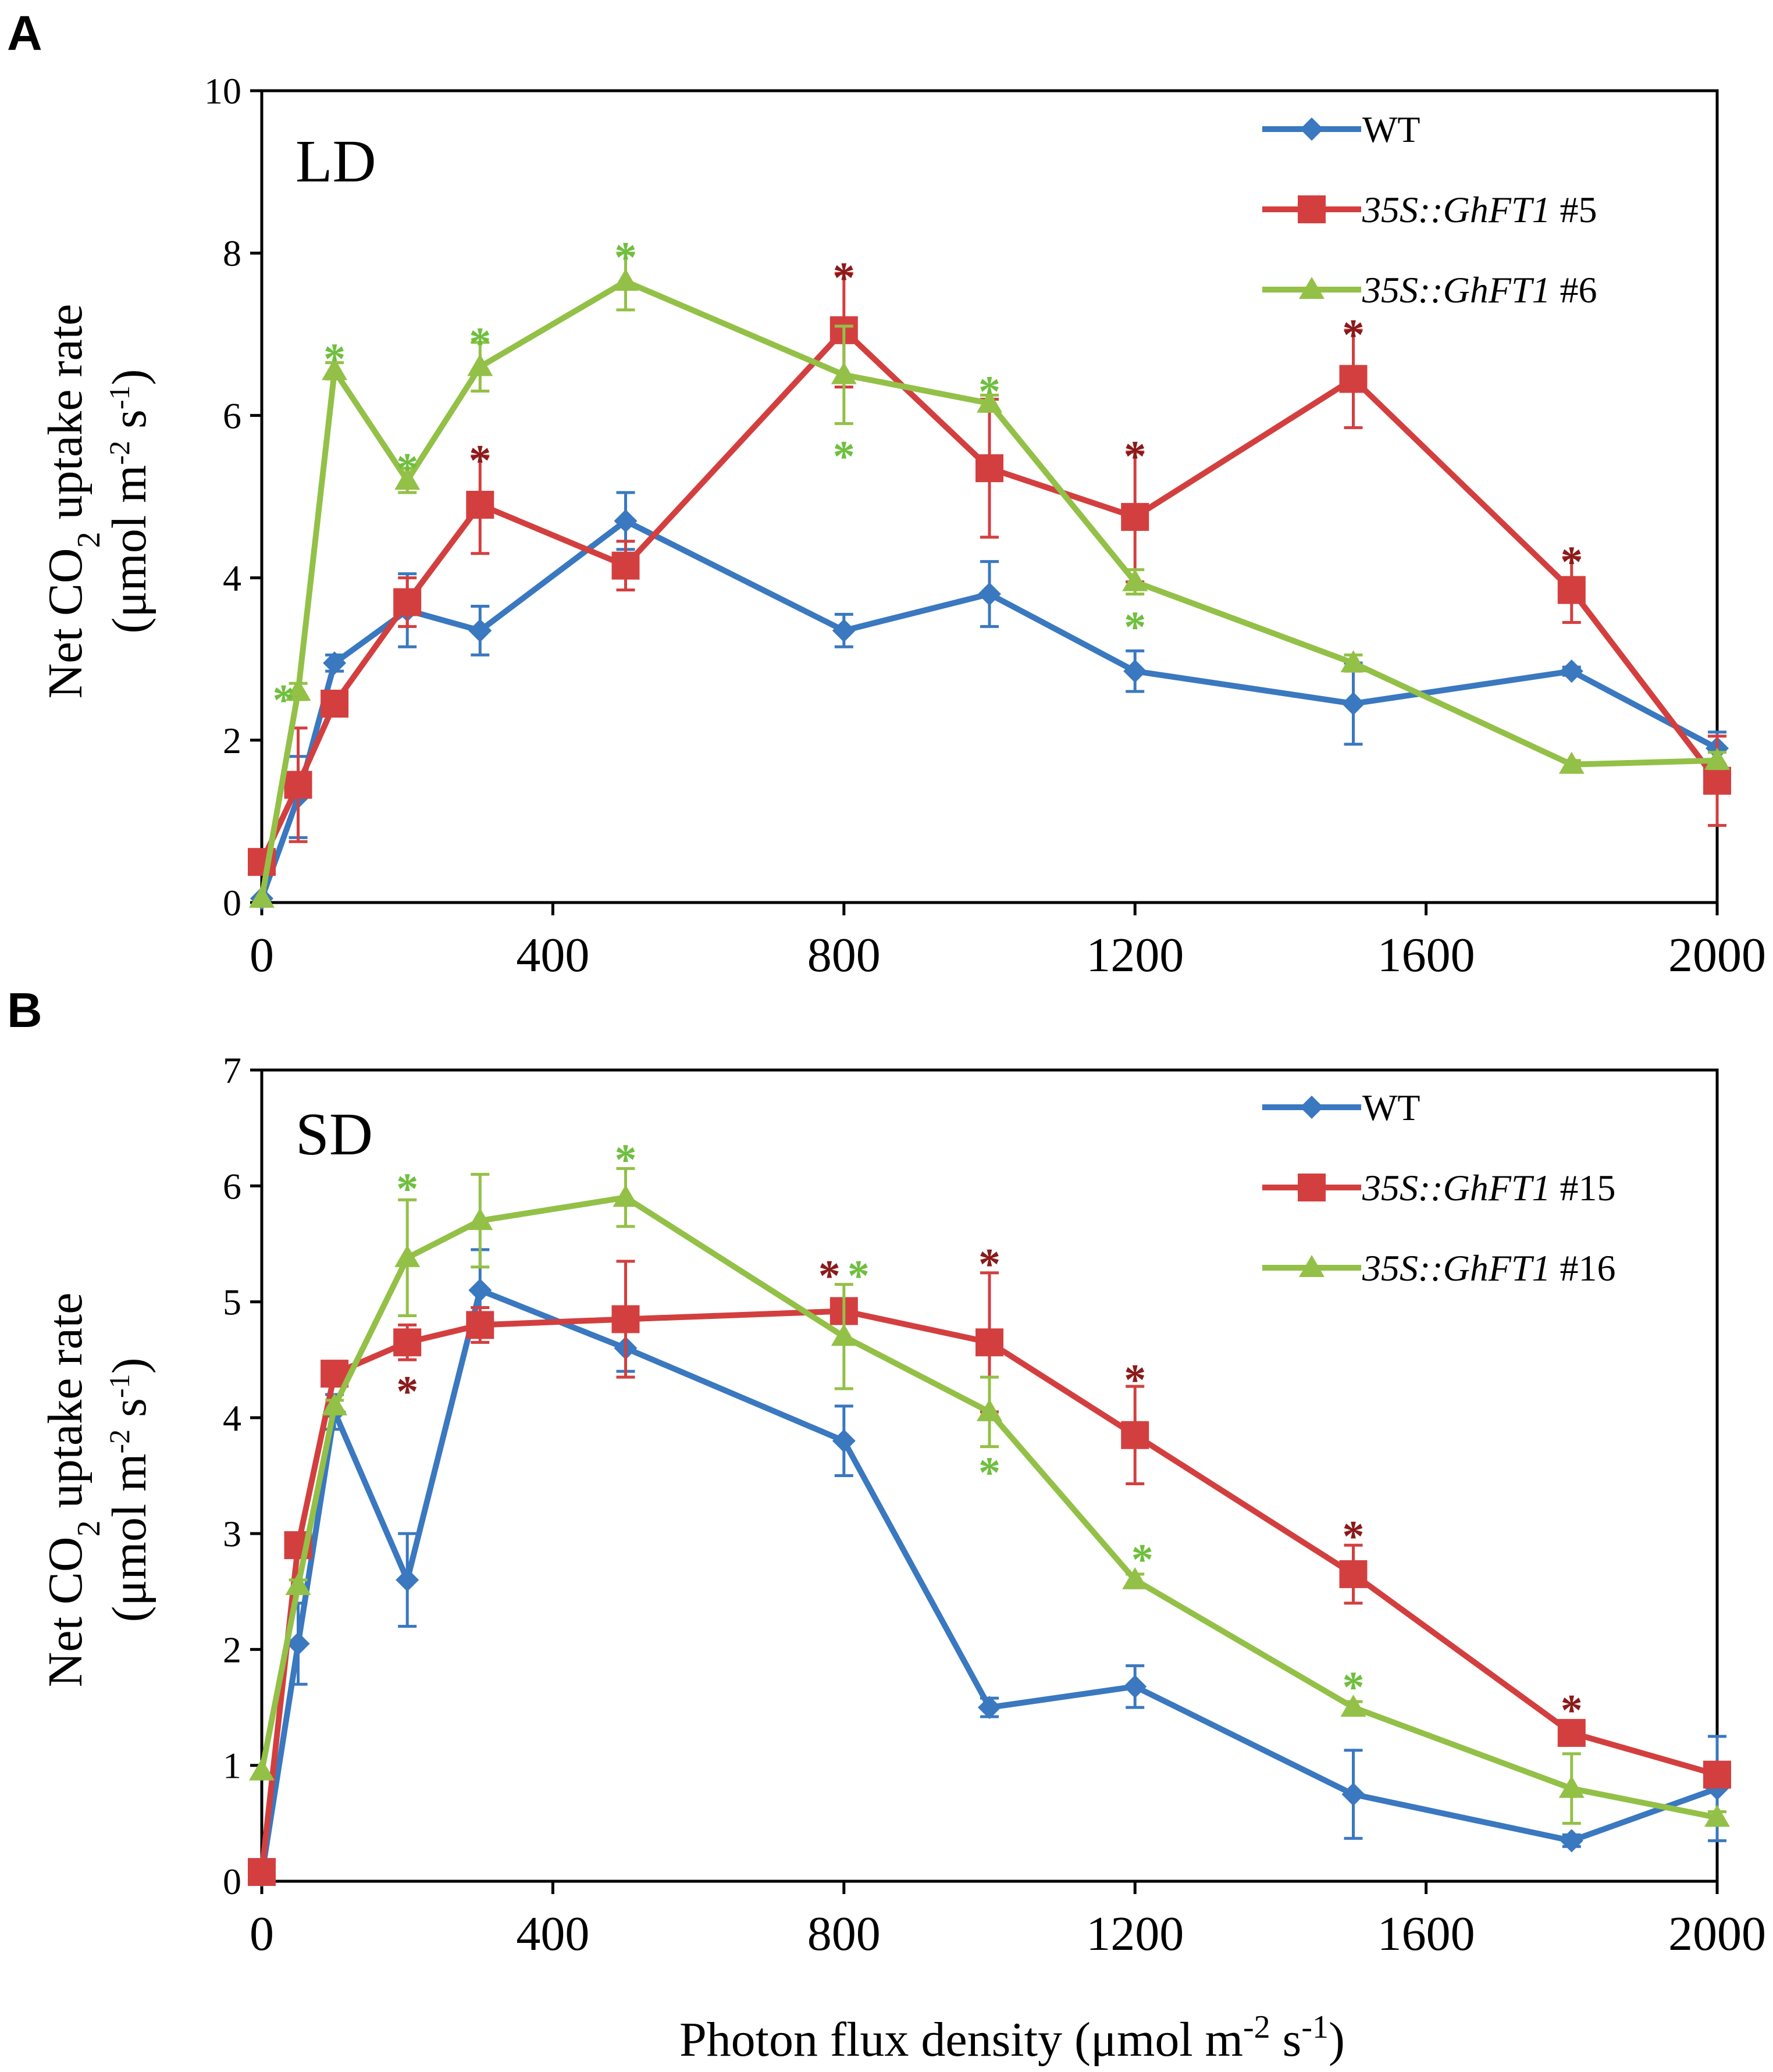 Image resolution: width=1773 pixels, height=2072 pixels. I want to click on x-axis-title: Photon flux density (μmol m-2 s-1), so click(1012, 2038).